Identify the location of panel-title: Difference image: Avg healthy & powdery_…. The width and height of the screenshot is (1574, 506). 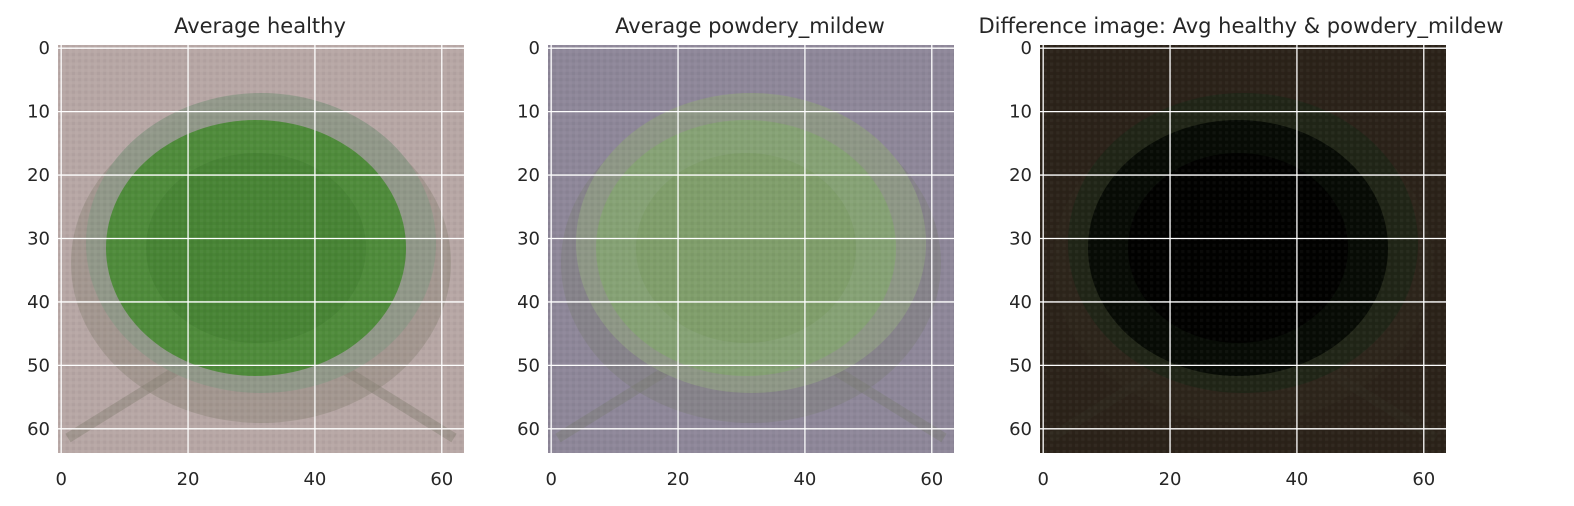
(1240, 26).